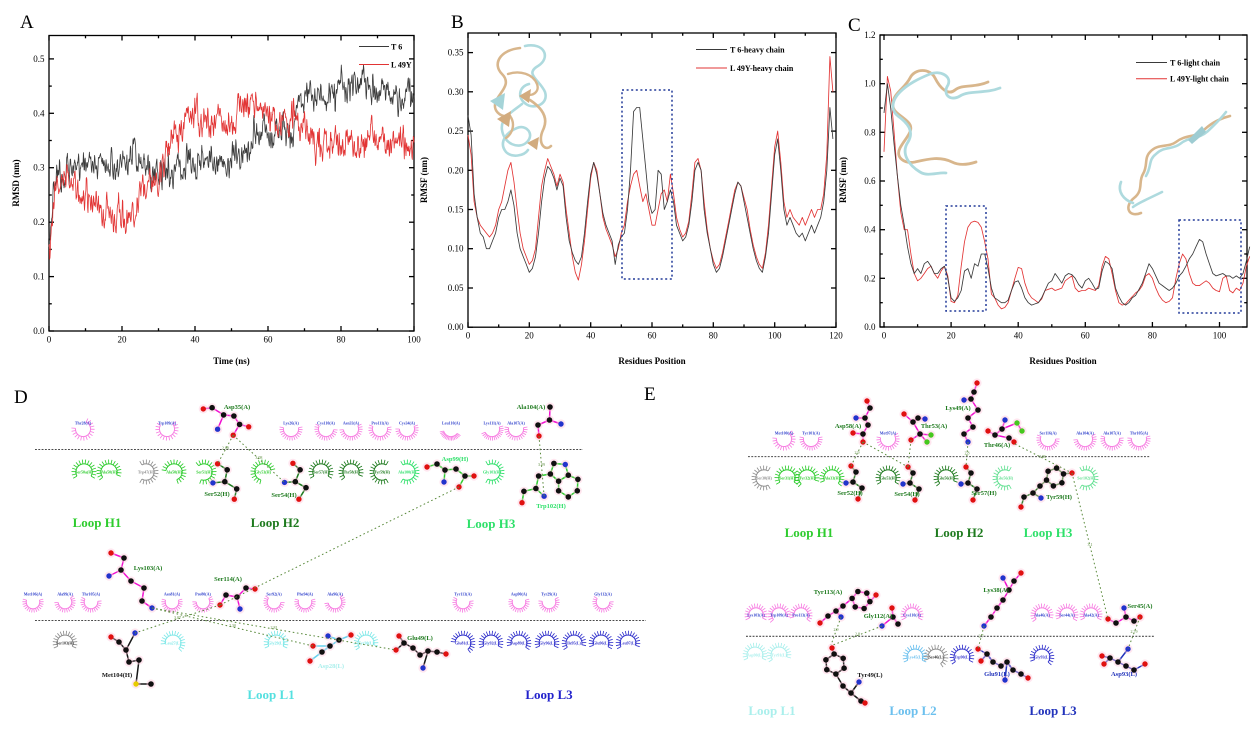  I want to click on svg-text: Lys103(A), so click(148, 568).